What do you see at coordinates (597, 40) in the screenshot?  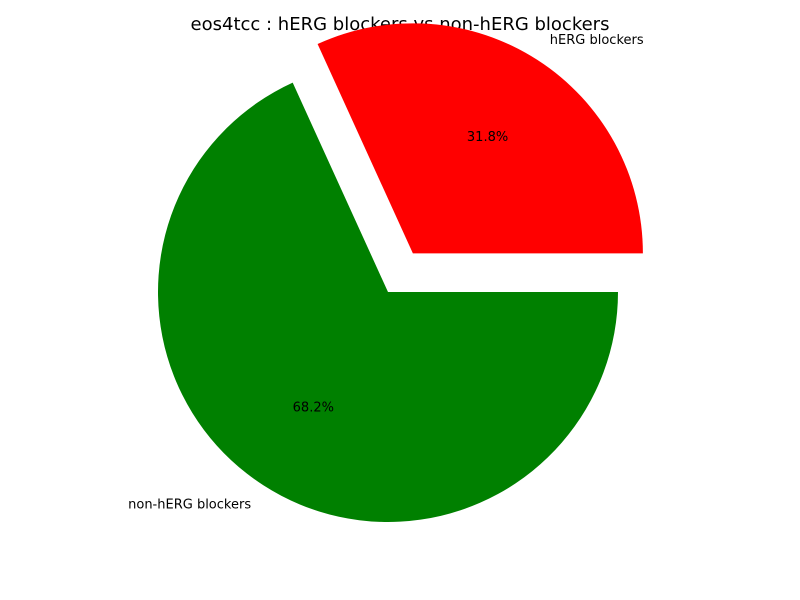 I see `pie-slice-label: hERG blockers` at bounding box center [597, 40].